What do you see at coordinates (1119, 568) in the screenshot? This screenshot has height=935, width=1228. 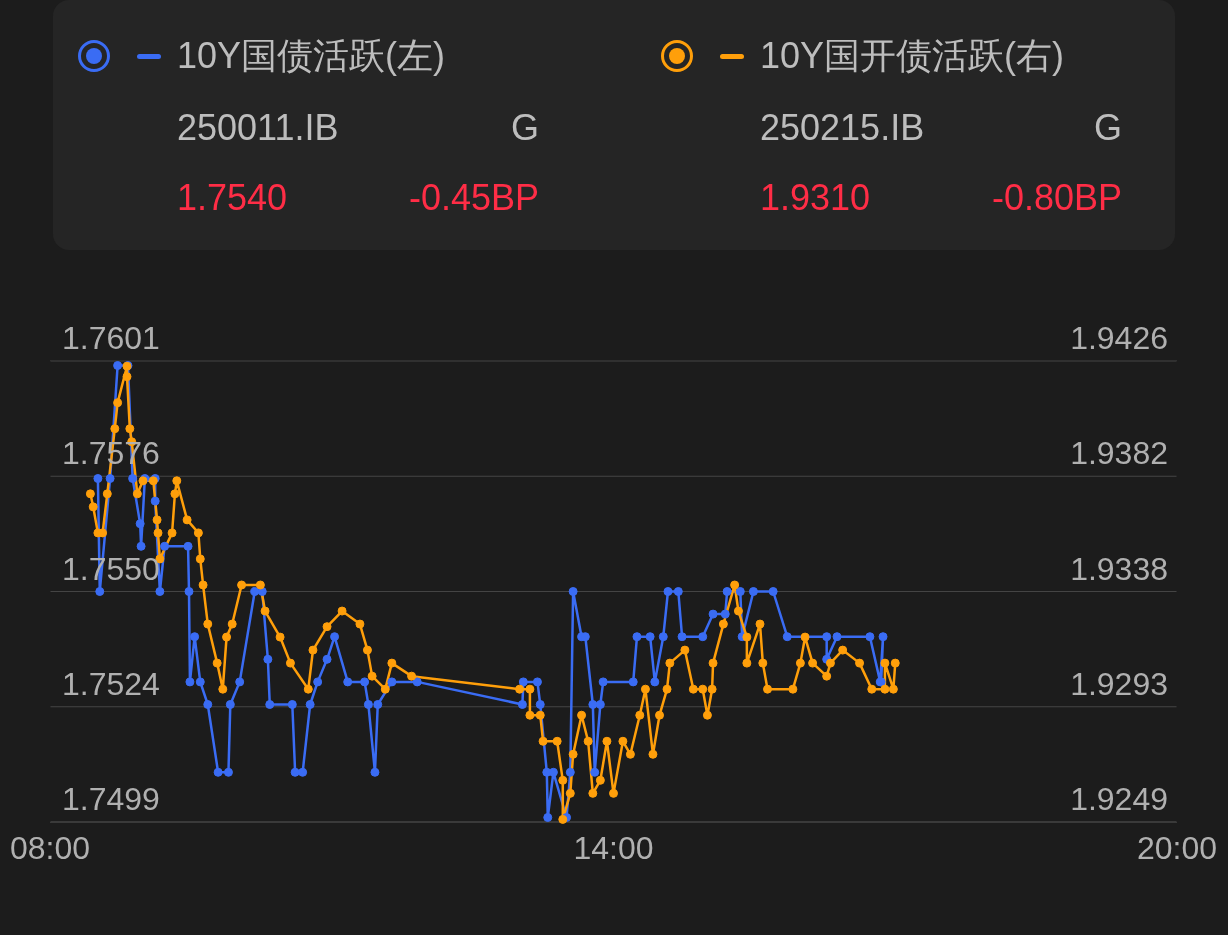 I see `y2-tick-label: 1.9338` at bounding box center [1119, 568].